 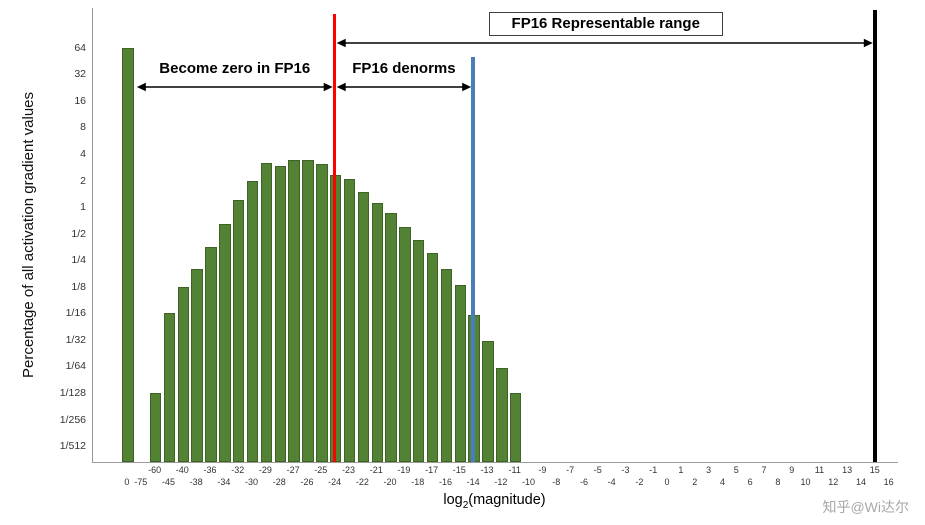 I want to click on x-tick-label: 16, so click(x=888, y=481).